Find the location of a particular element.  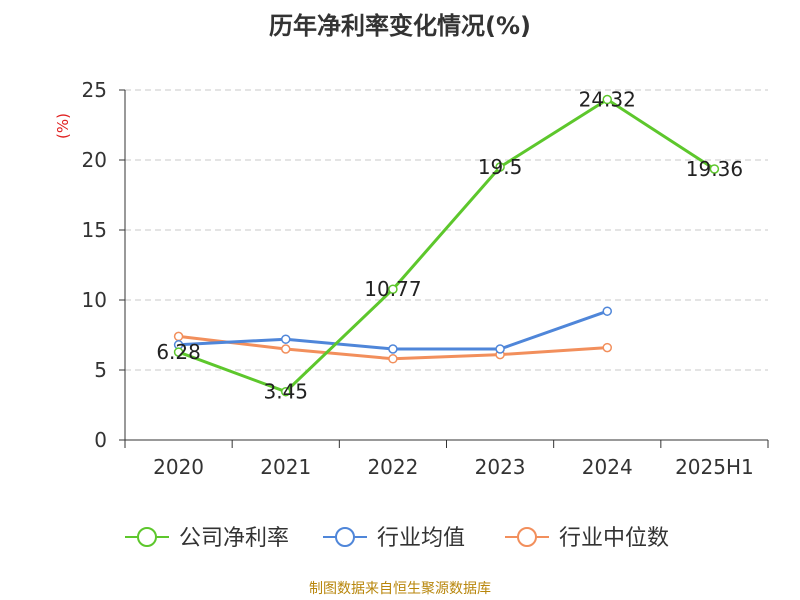

data-label: 24.32 is located at coordinates (607, 100).